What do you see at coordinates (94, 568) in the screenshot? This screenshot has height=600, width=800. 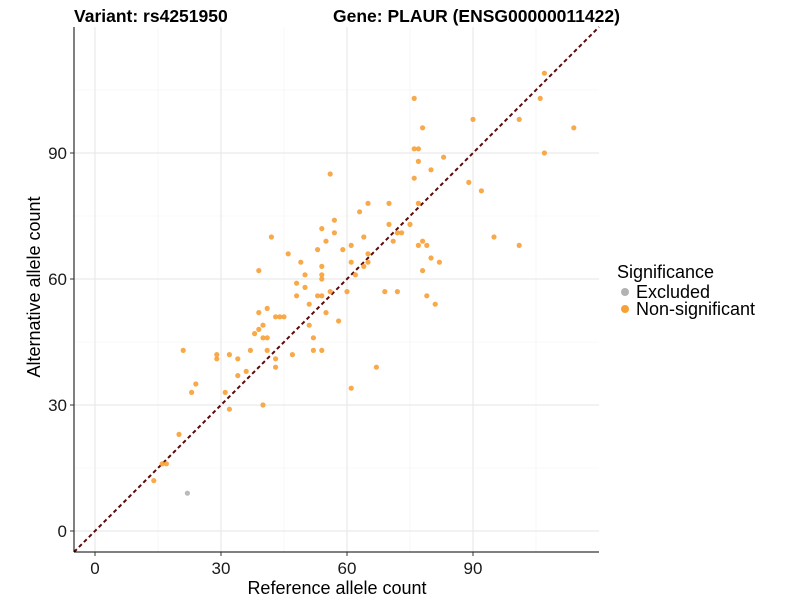 I see `x-tick-label: 0` at bounding box center [94, 568].